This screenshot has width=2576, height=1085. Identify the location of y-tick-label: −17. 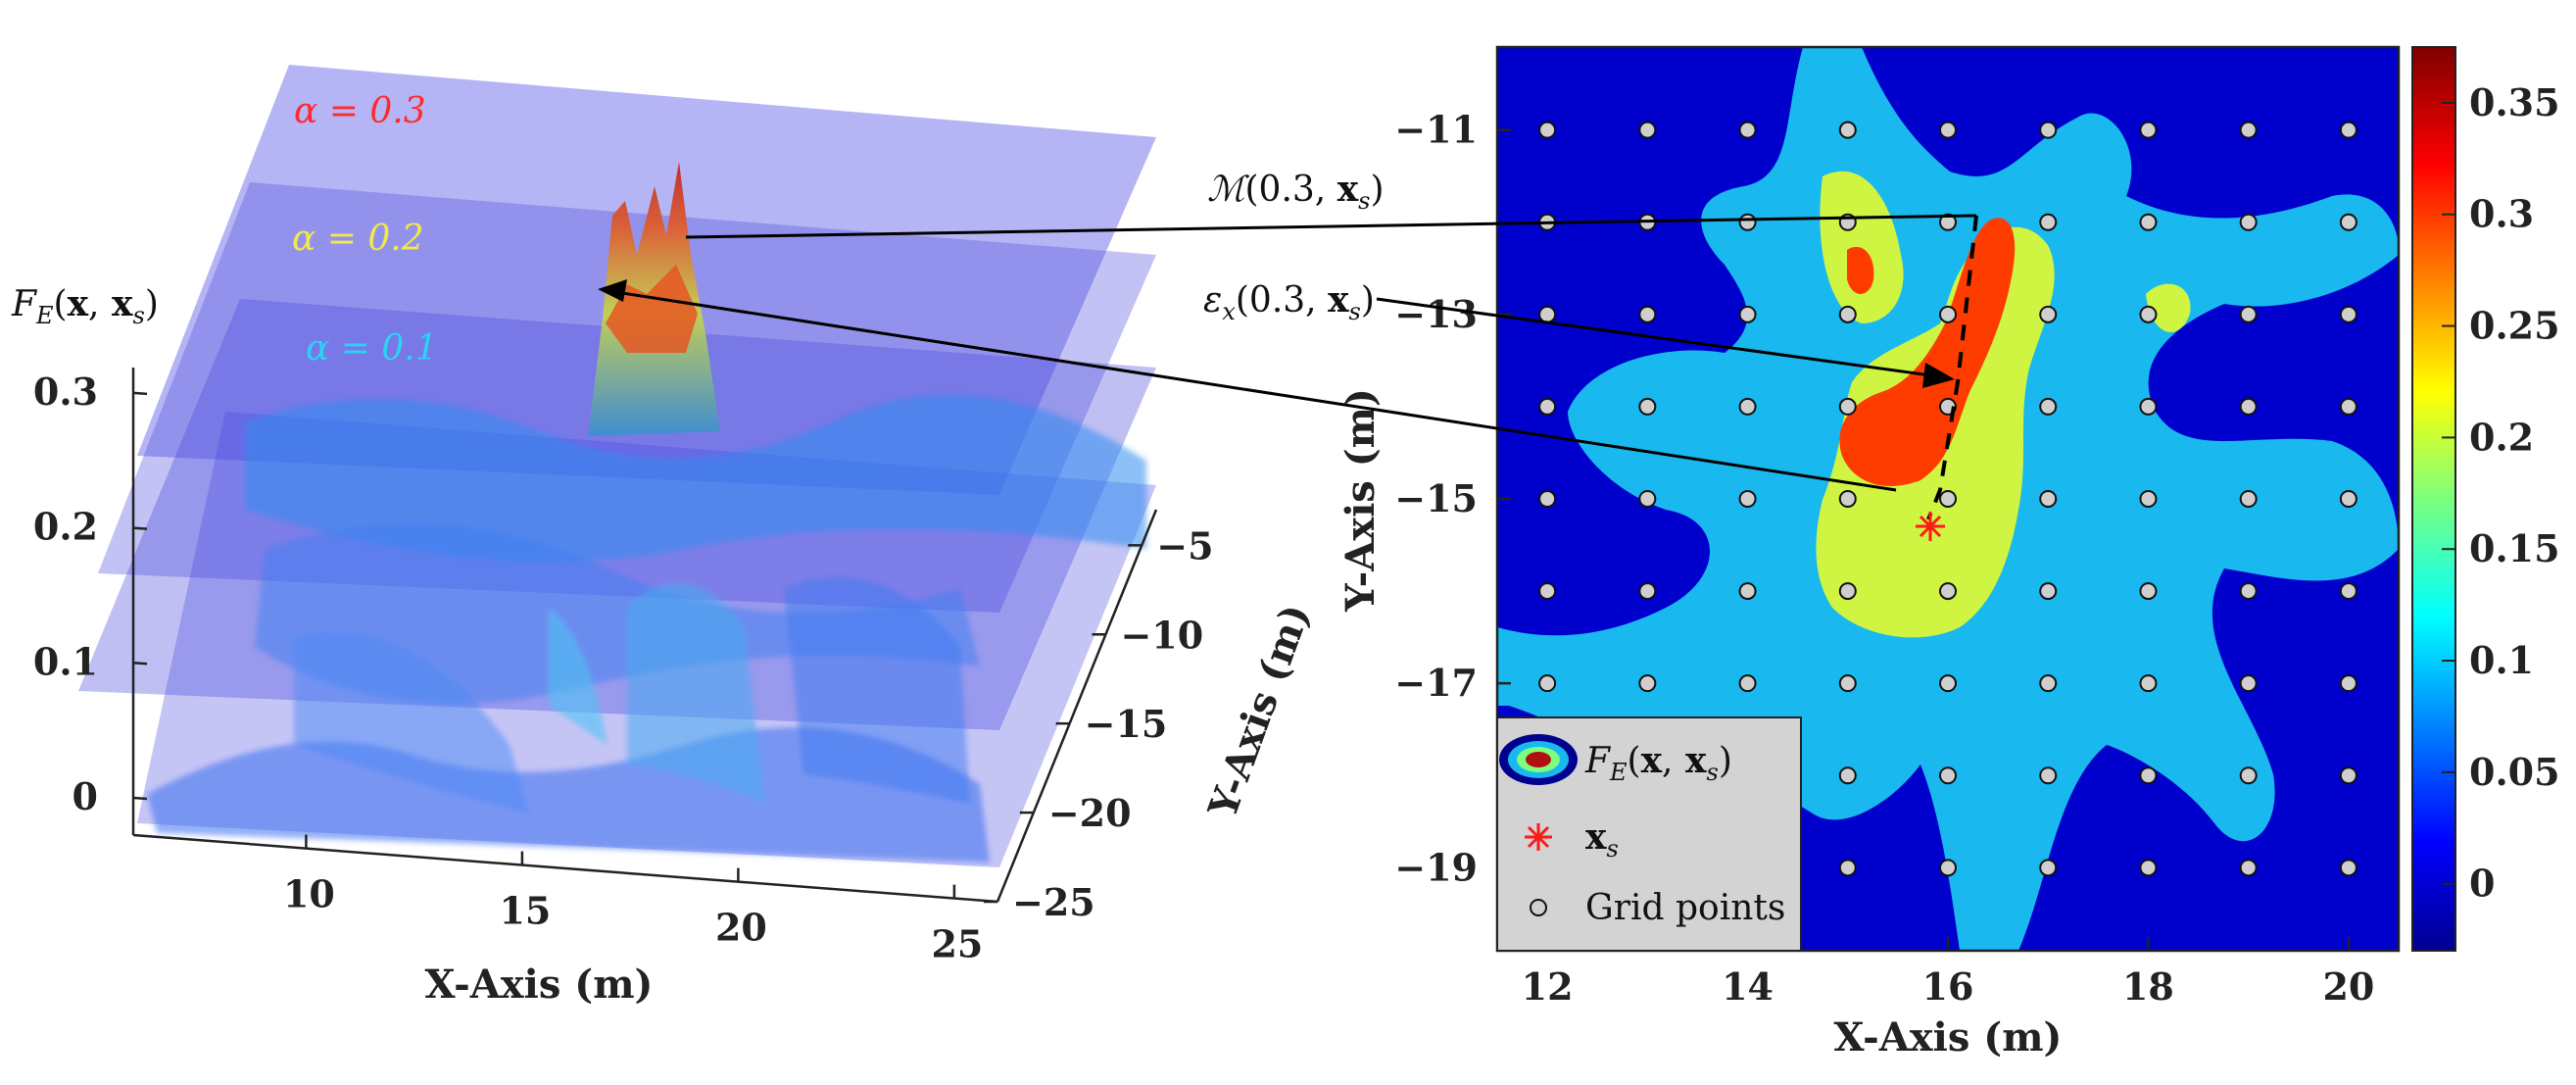
(1436, 683).